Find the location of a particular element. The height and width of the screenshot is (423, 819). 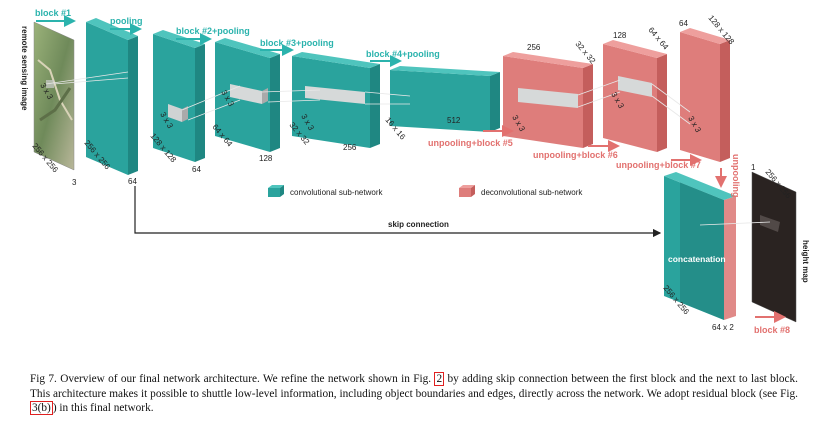

output-channels: 1 is located at coordinates (753, 167).